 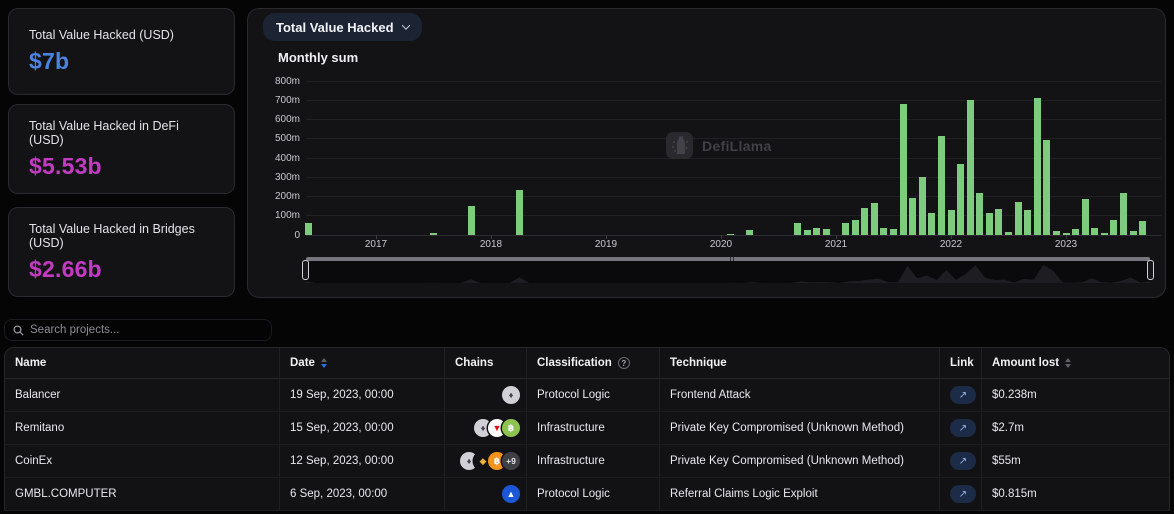 I want to click on brush-handle-left, so click(x=305, y=270).